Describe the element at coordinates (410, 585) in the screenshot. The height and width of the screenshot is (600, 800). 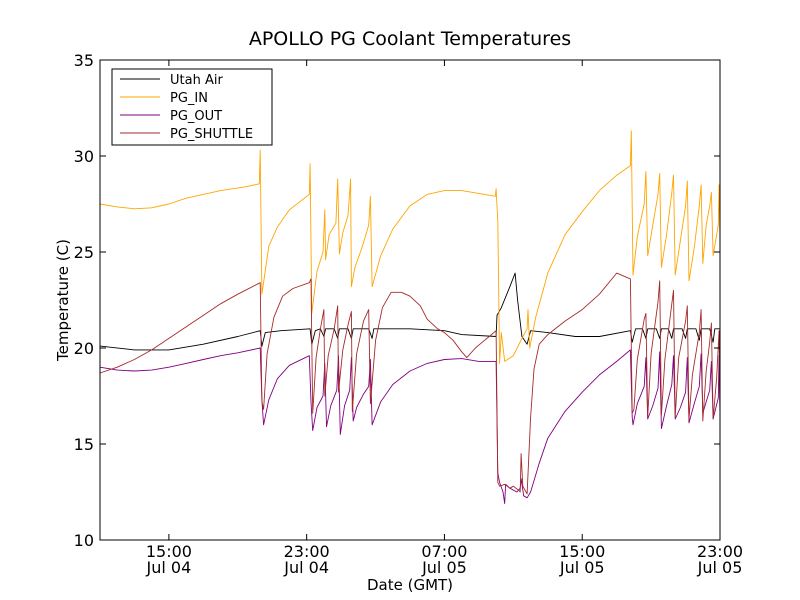
I see `x-axis-label: Date (GMT)` at that location.